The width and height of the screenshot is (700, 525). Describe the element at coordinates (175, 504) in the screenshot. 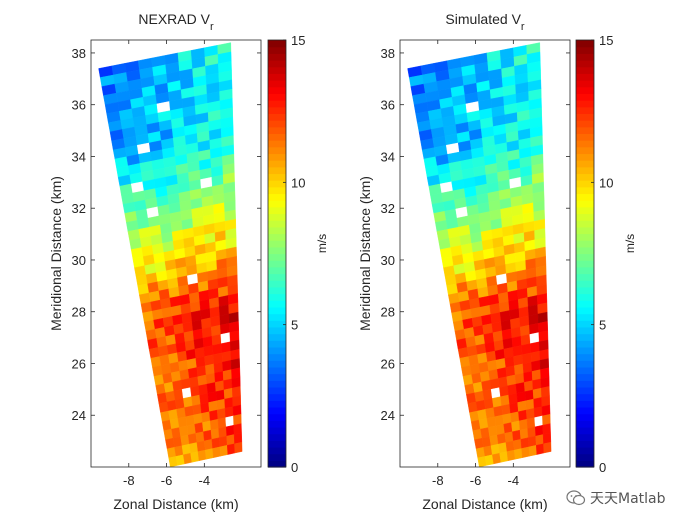

I see `x-axis-label: Zonal Distance (km)` at that location.